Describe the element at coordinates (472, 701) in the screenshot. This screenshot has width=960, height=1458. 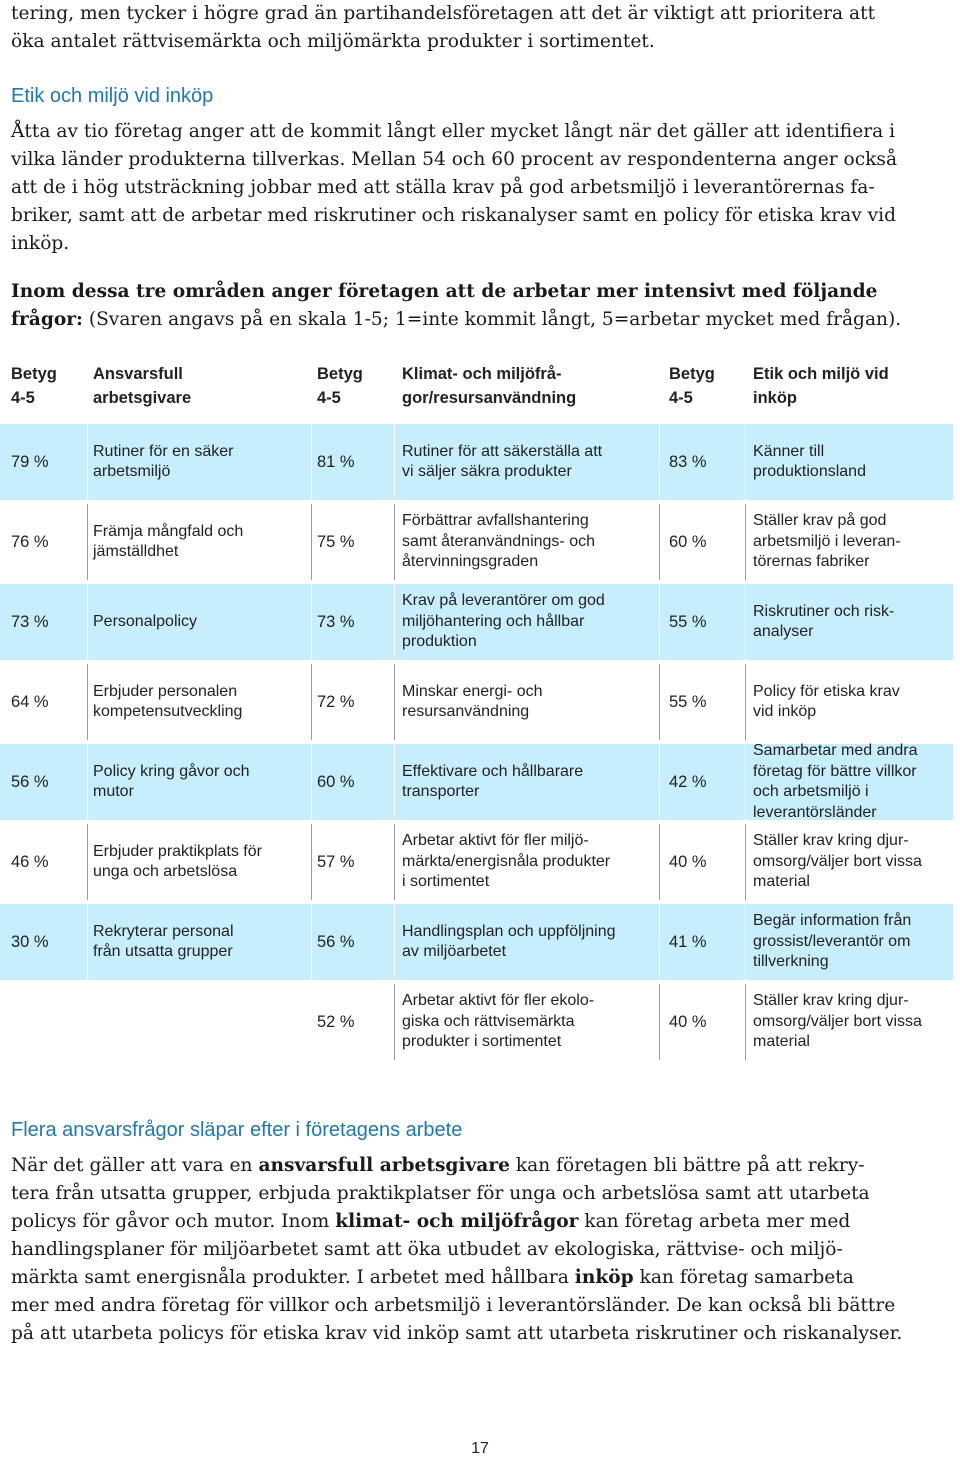
I see `klimat-item: Minskar energi- och resursanvändning` at that location.